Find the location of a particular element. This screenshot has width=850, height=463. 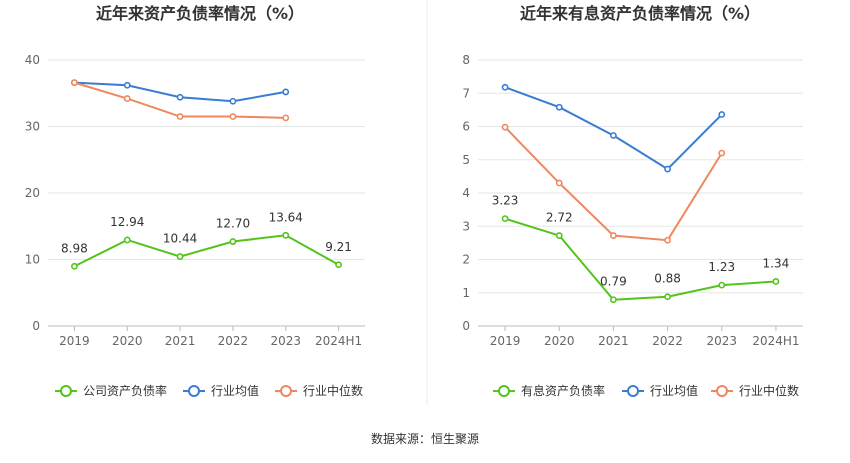

y-tick-label: 6 is located at coordinates (466, 127).